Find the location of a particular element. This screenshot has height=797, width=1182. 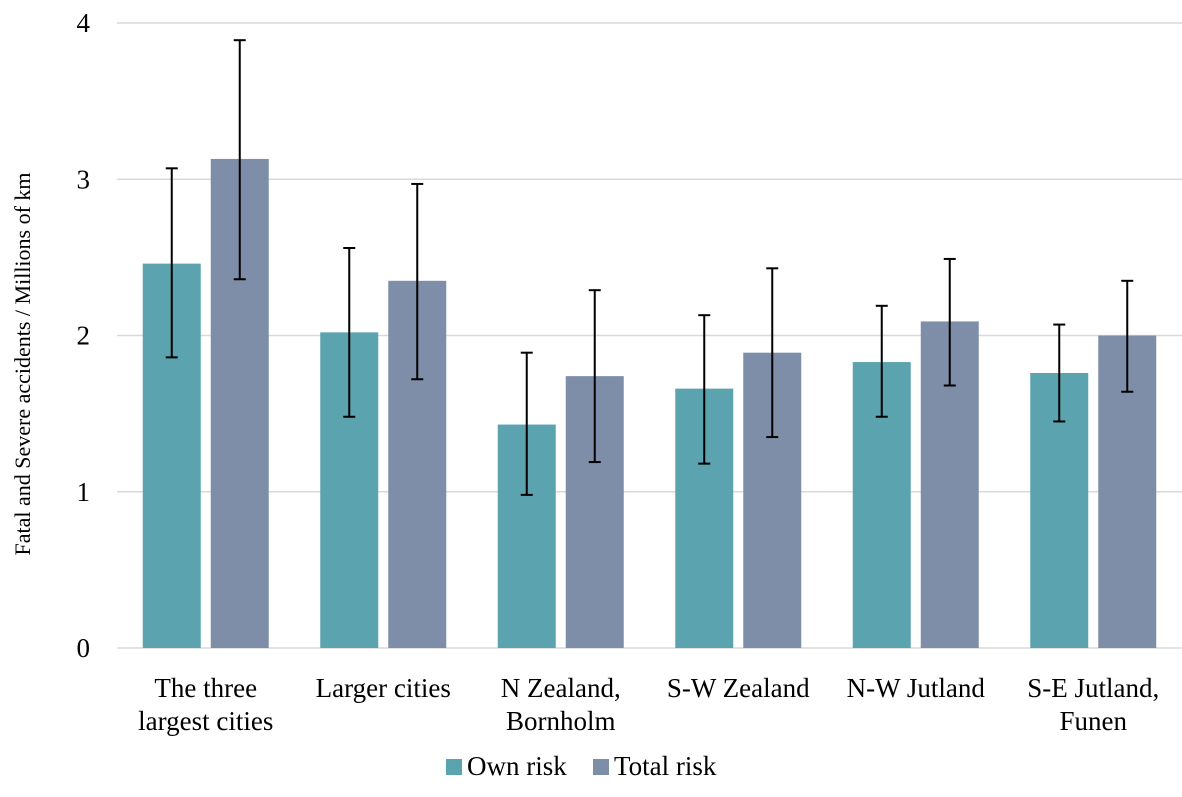

x-tick-label-line: N-W Jutland is located at coordinates (916, 688).